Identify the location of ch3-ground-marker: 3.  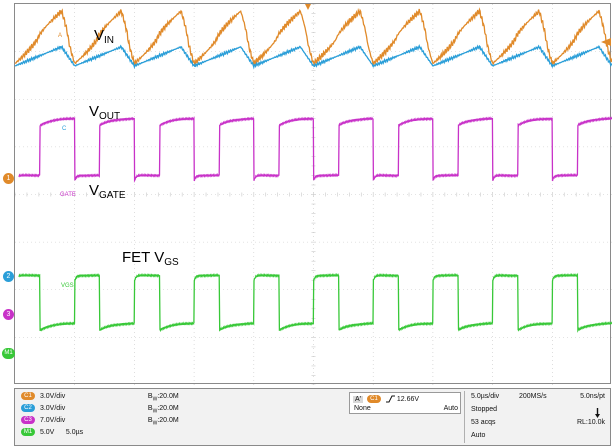
(8, 314).